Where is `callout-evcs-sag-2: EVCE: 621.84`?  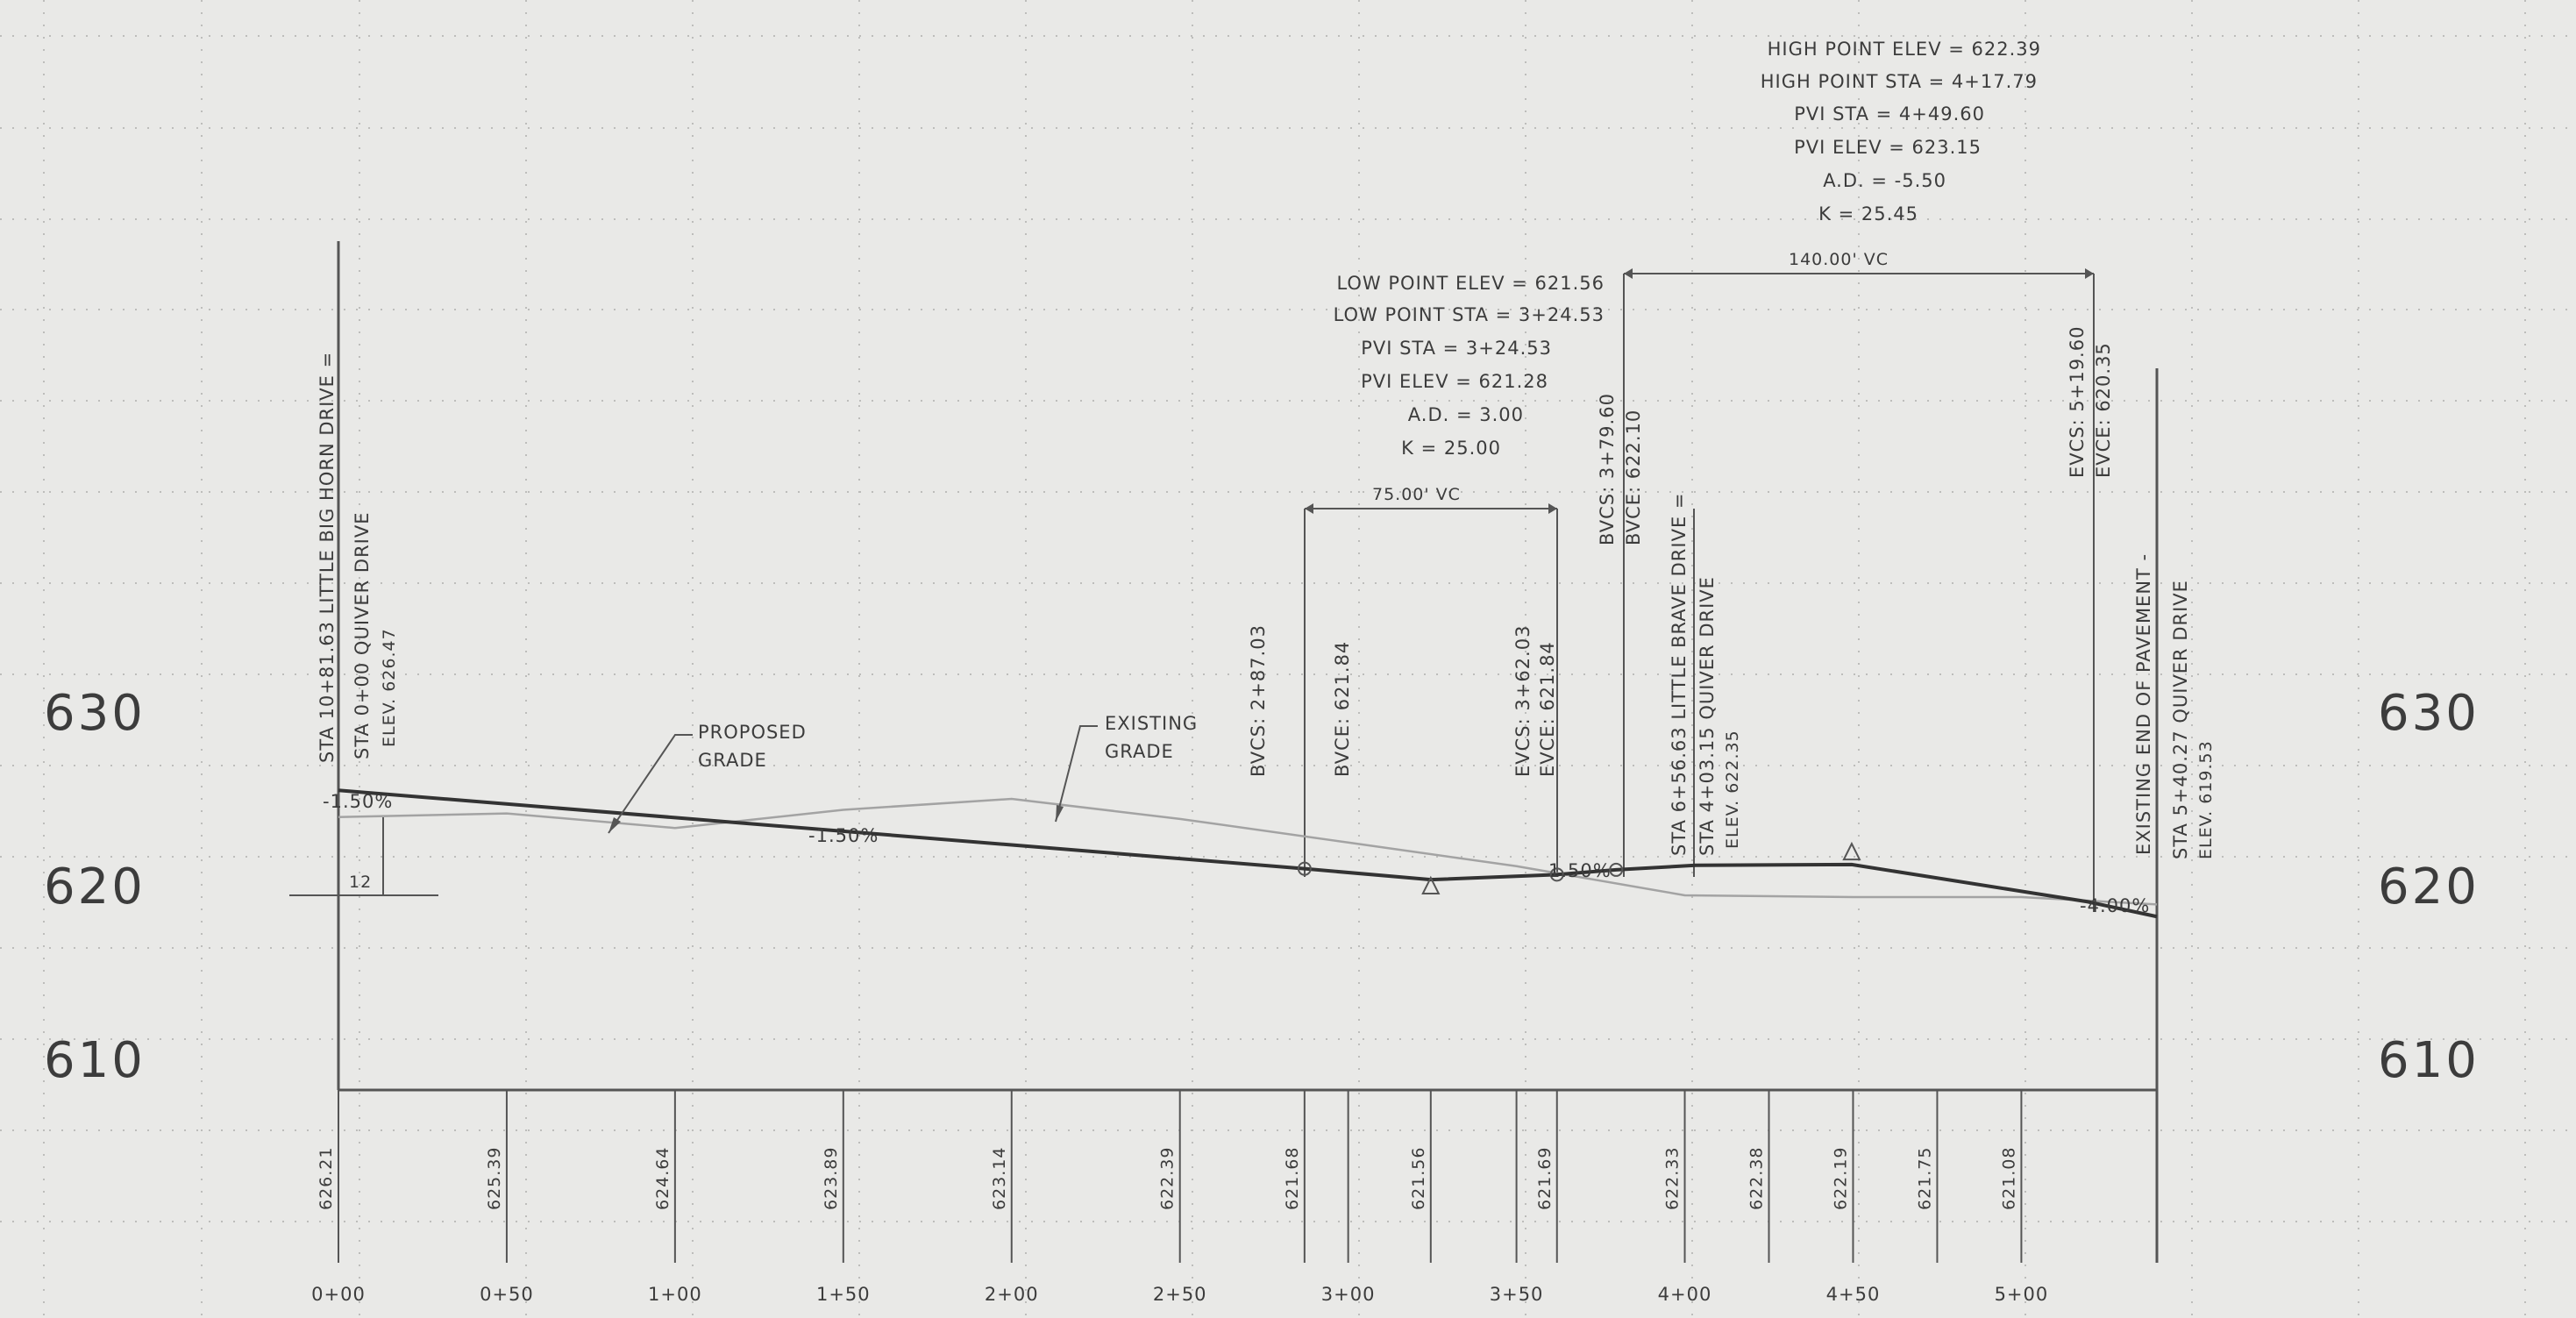
callout-evcs-sag-2: EVCE: 621.84 is located at coordinates (1547, 709).